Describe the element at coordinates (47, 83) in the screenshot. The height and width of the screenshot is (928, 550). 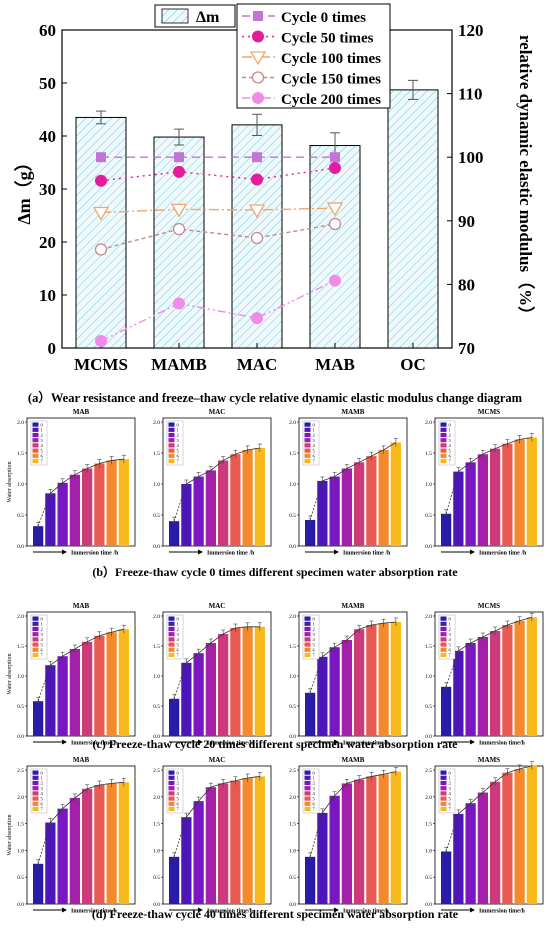
I see `y-tick-label: 50` at that location.